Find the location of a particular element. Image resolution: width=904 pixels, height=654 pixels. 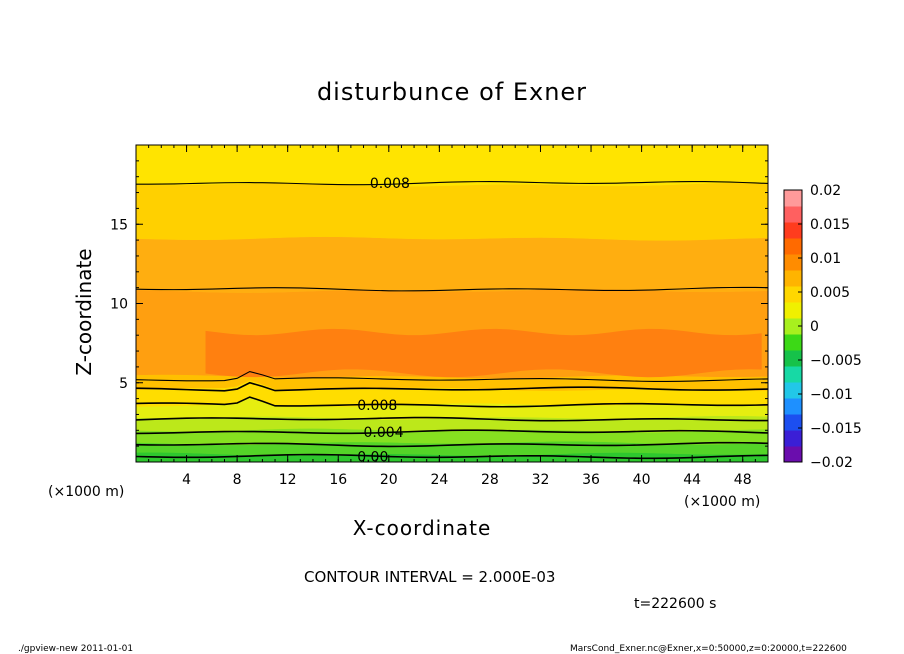

y-tick-label: 15 is located at coordinates (119, 225).